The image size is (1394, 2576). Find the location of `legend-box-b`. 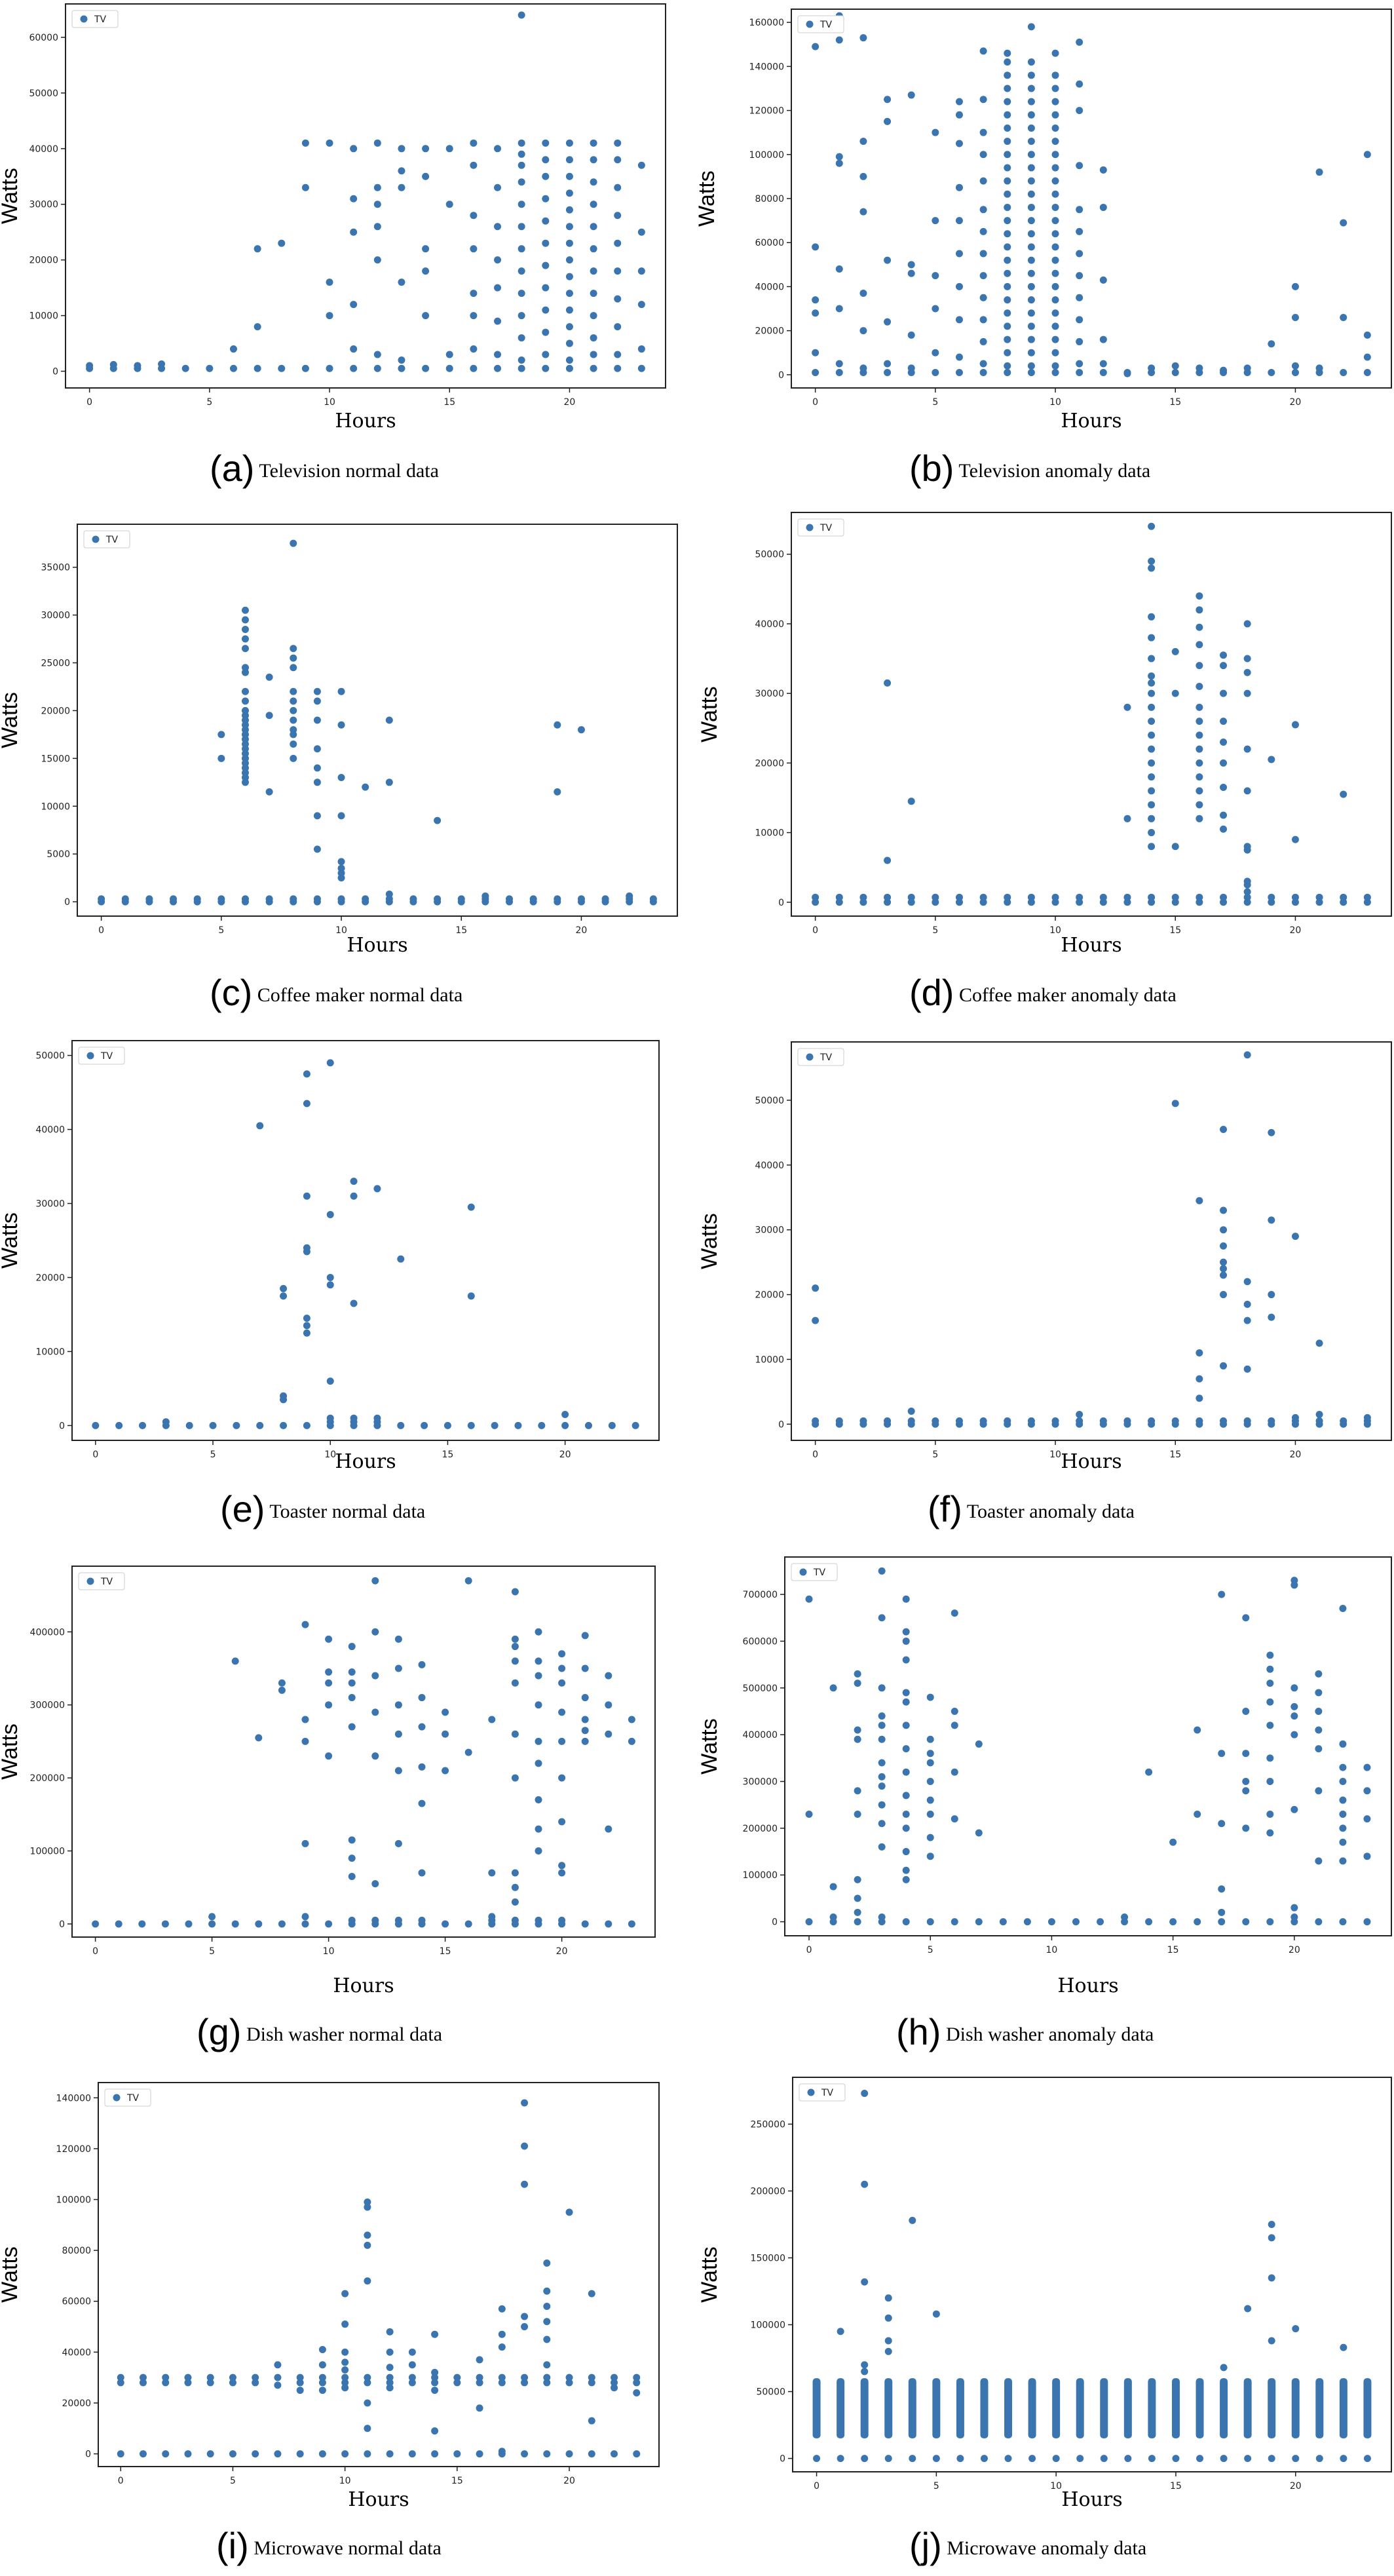

legend-box-b is located at coordinates (820, 24).